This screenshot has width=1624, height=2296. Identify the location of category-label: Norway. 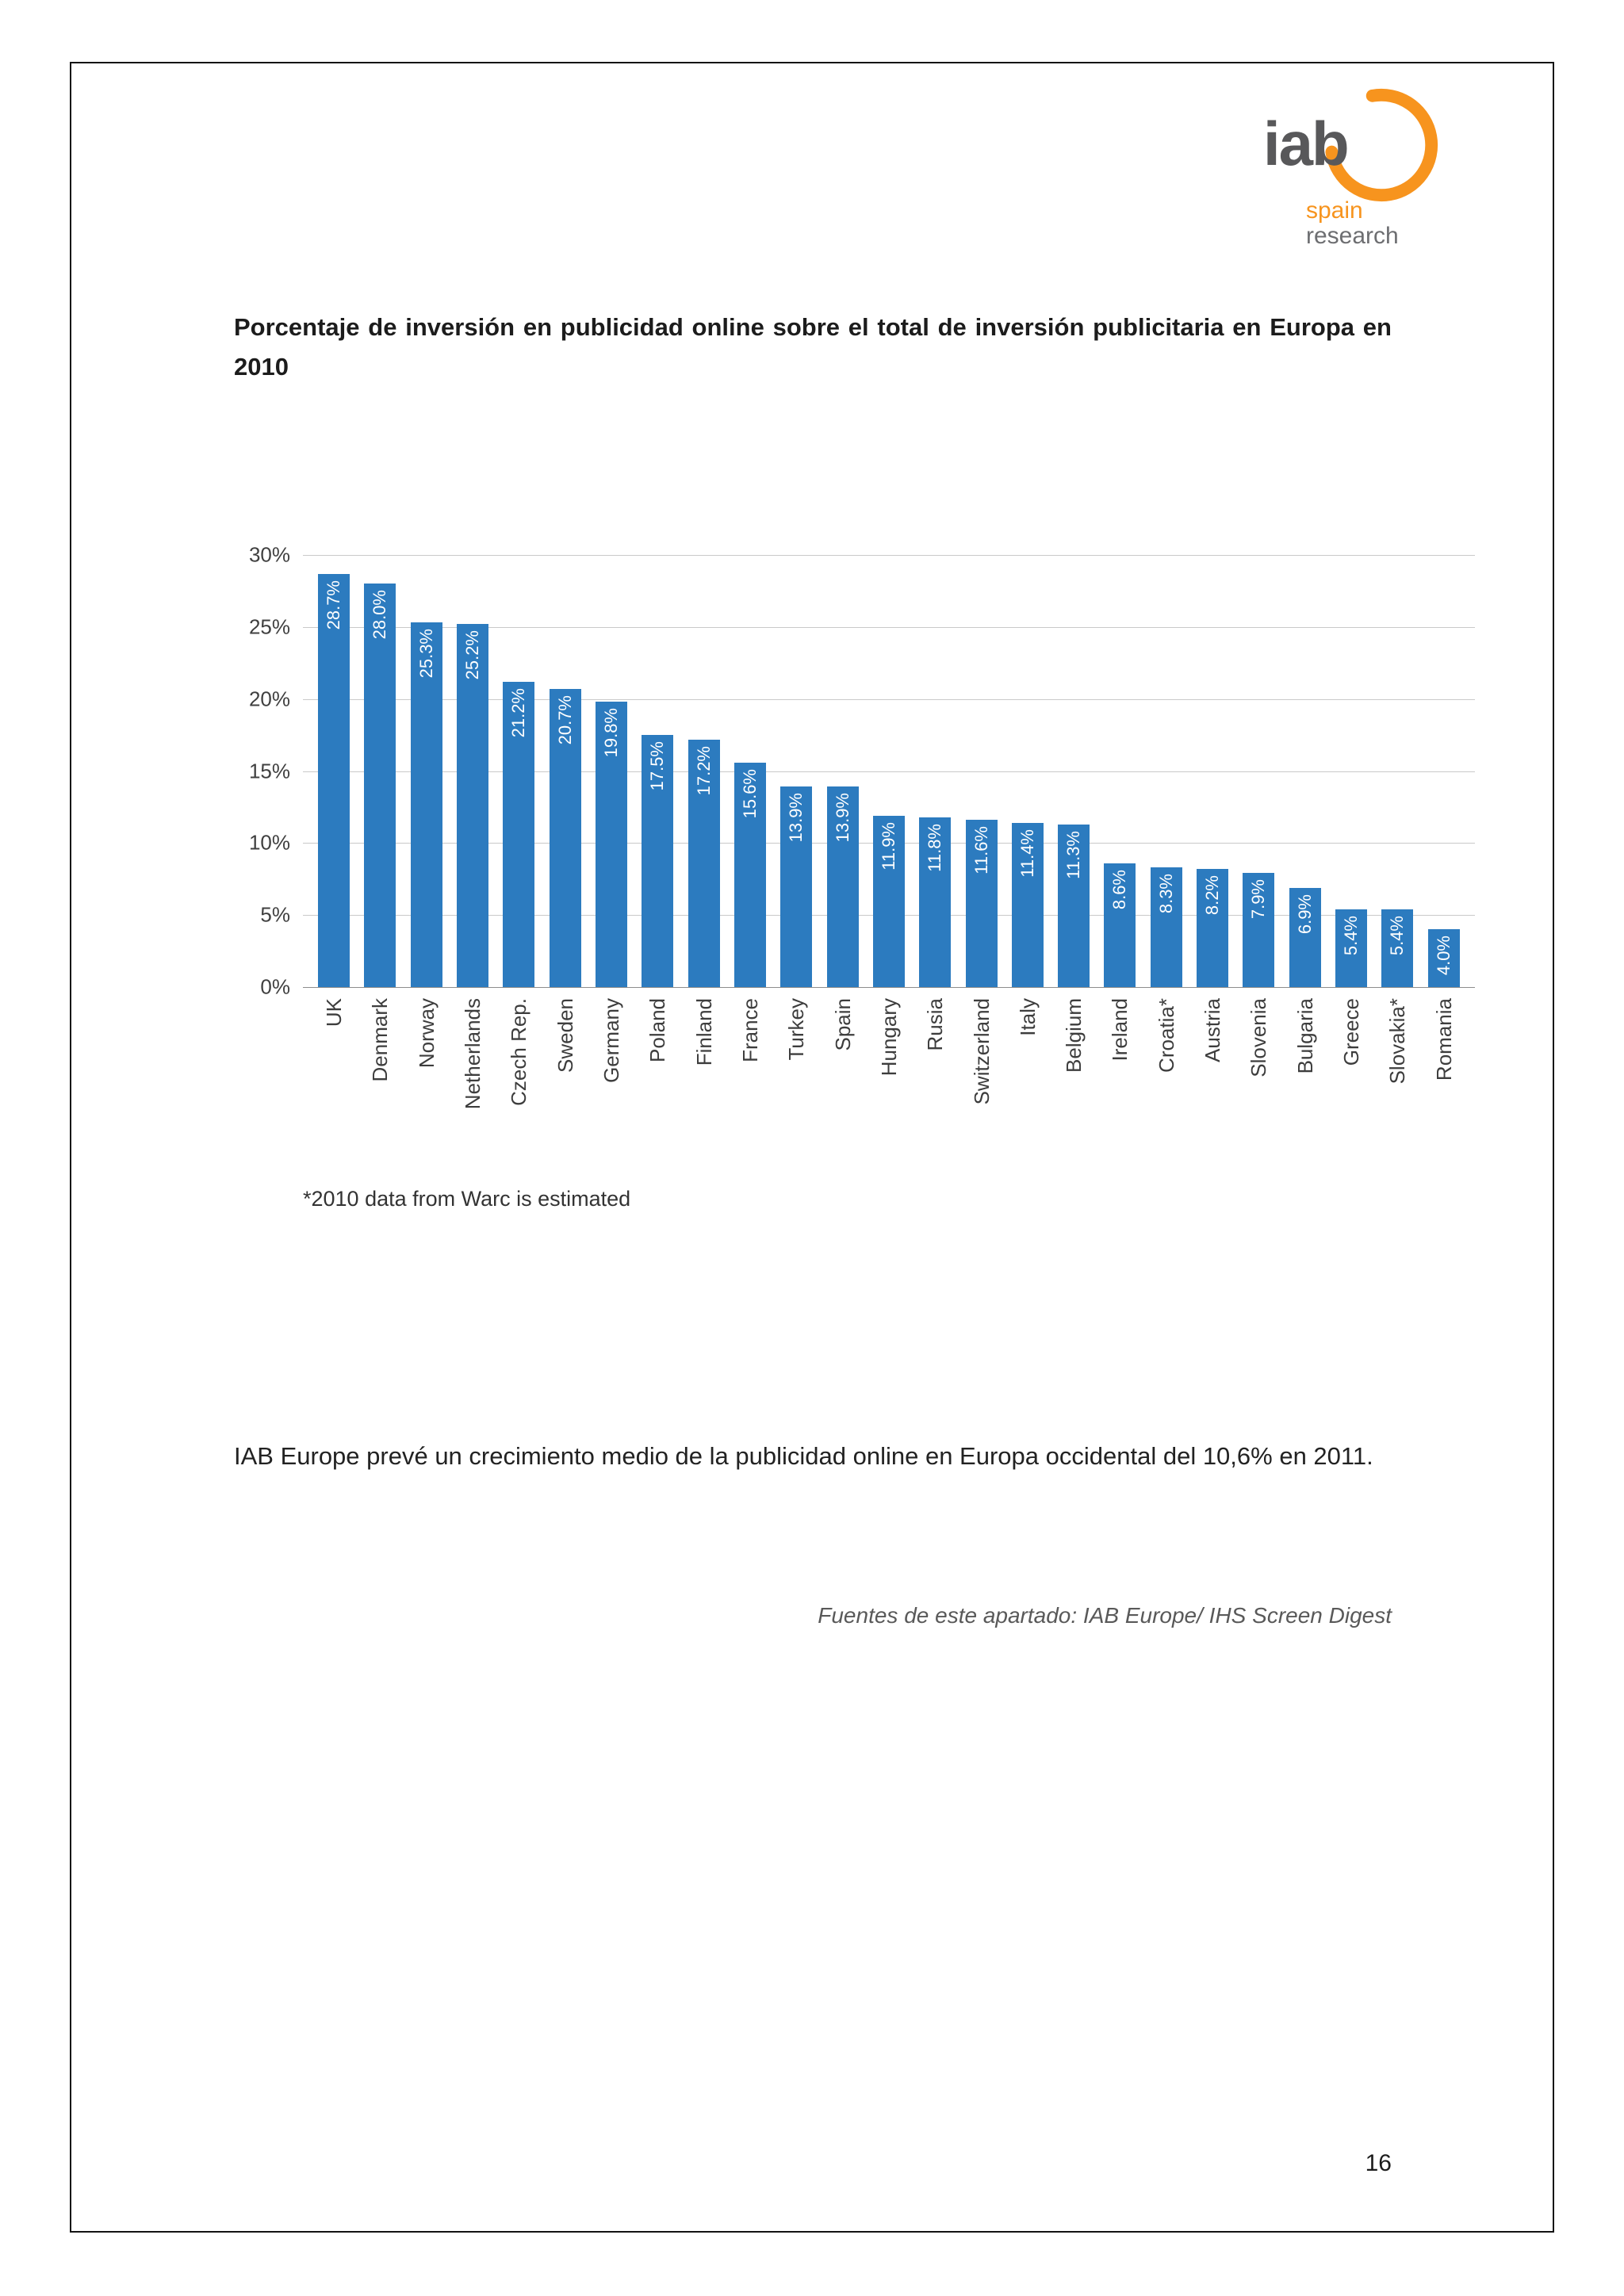
(426, 1034).